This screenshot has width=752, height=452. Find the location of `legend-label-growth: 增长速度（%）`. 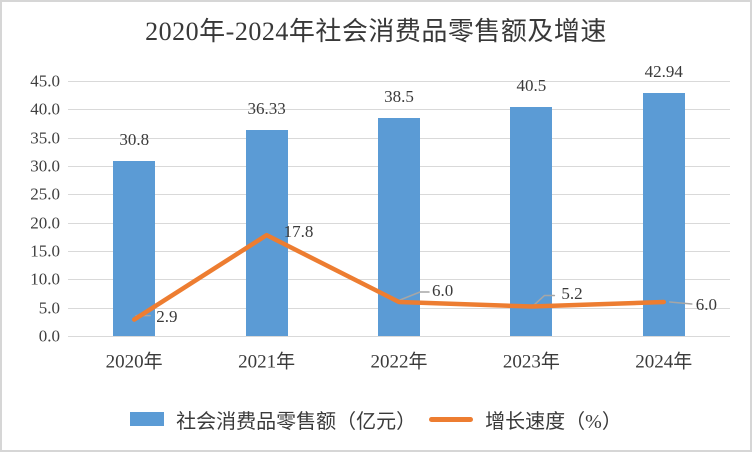

legend-label-growth: 增长速度（%） is located at coordinates (553, 421).